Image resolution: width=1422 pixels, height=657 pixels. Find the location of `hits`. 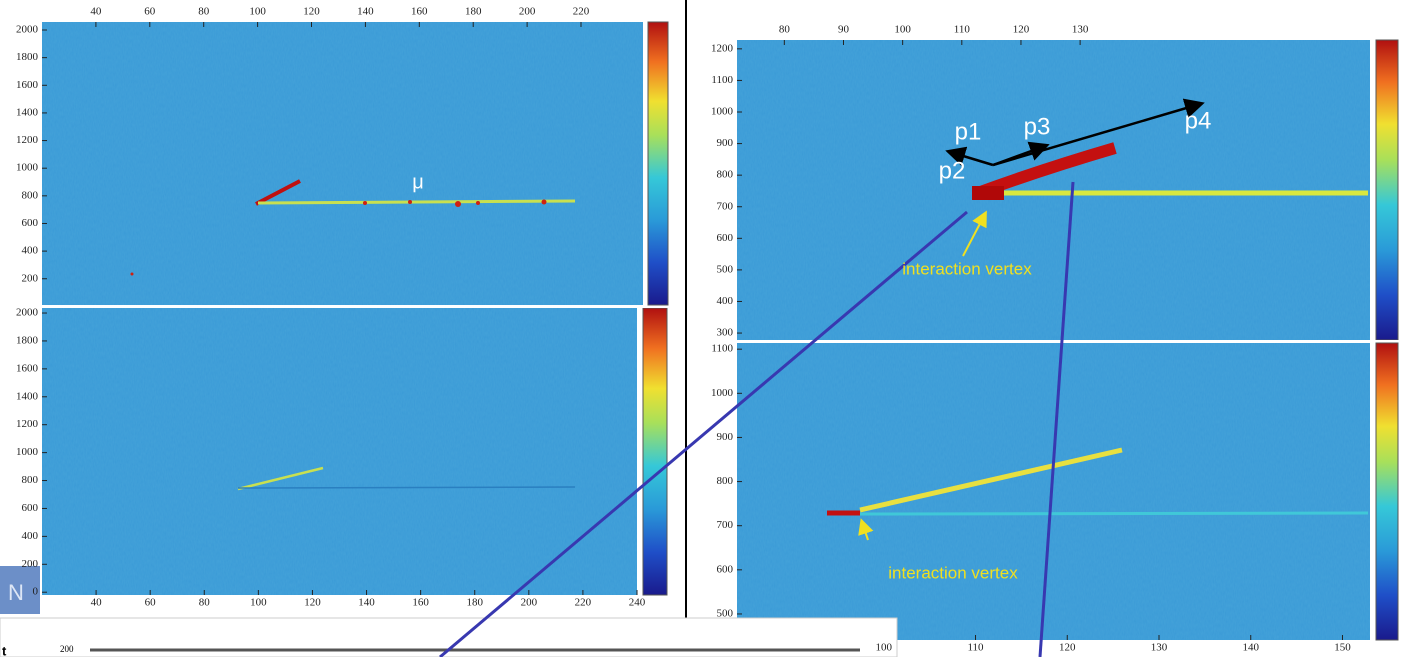

hits is located at coordinates (338, 237).